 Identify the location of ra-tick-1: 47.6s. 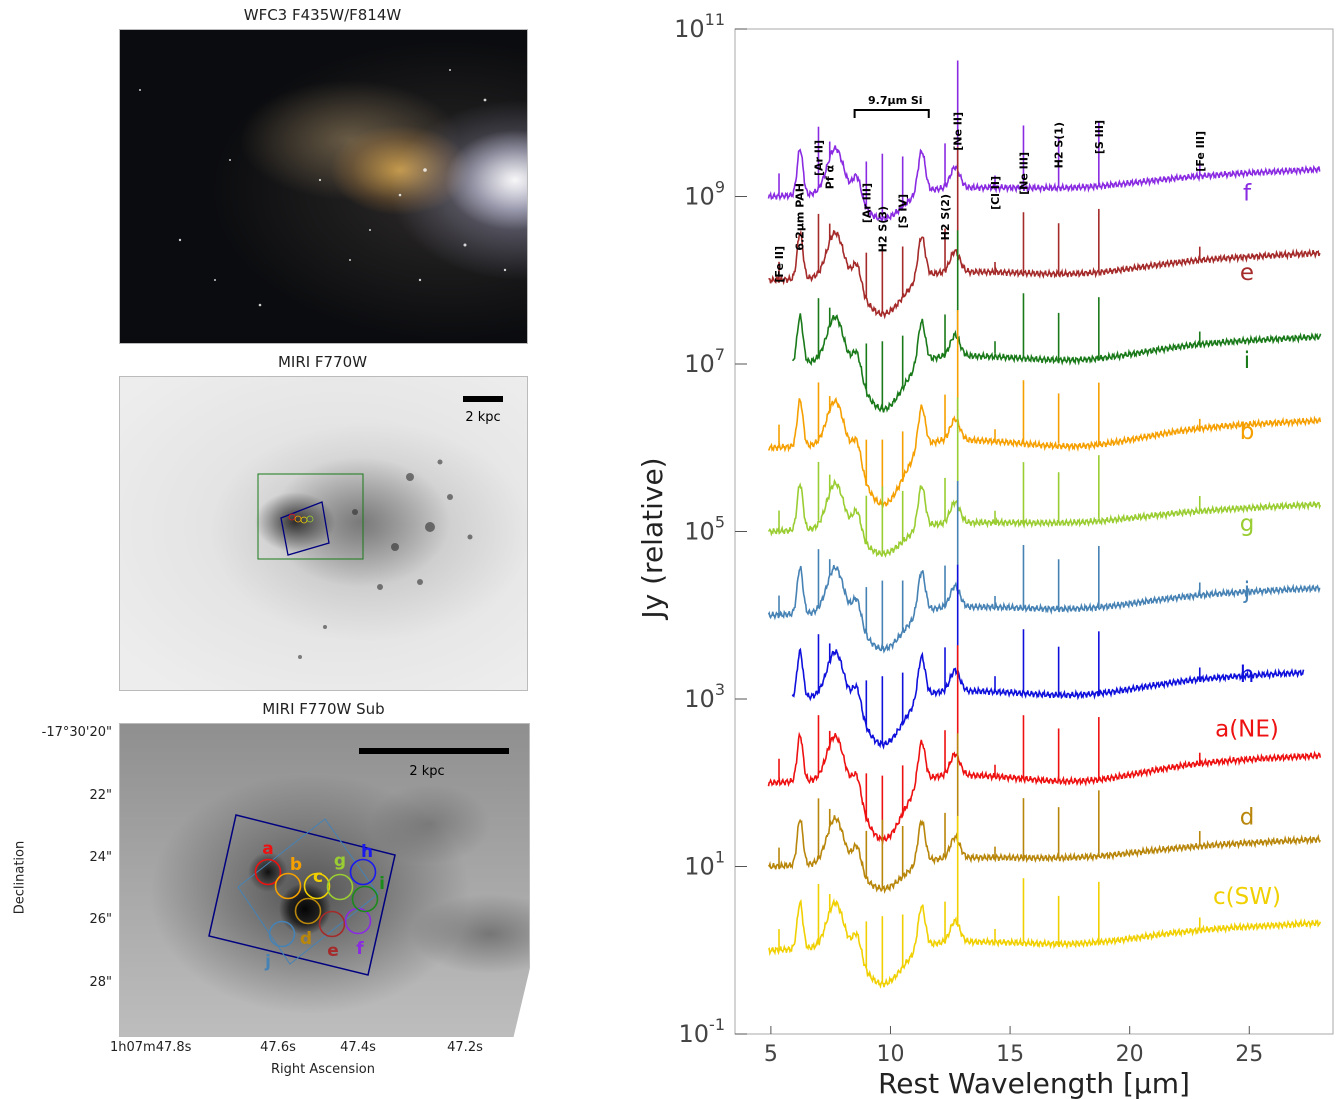
(278, 1047).